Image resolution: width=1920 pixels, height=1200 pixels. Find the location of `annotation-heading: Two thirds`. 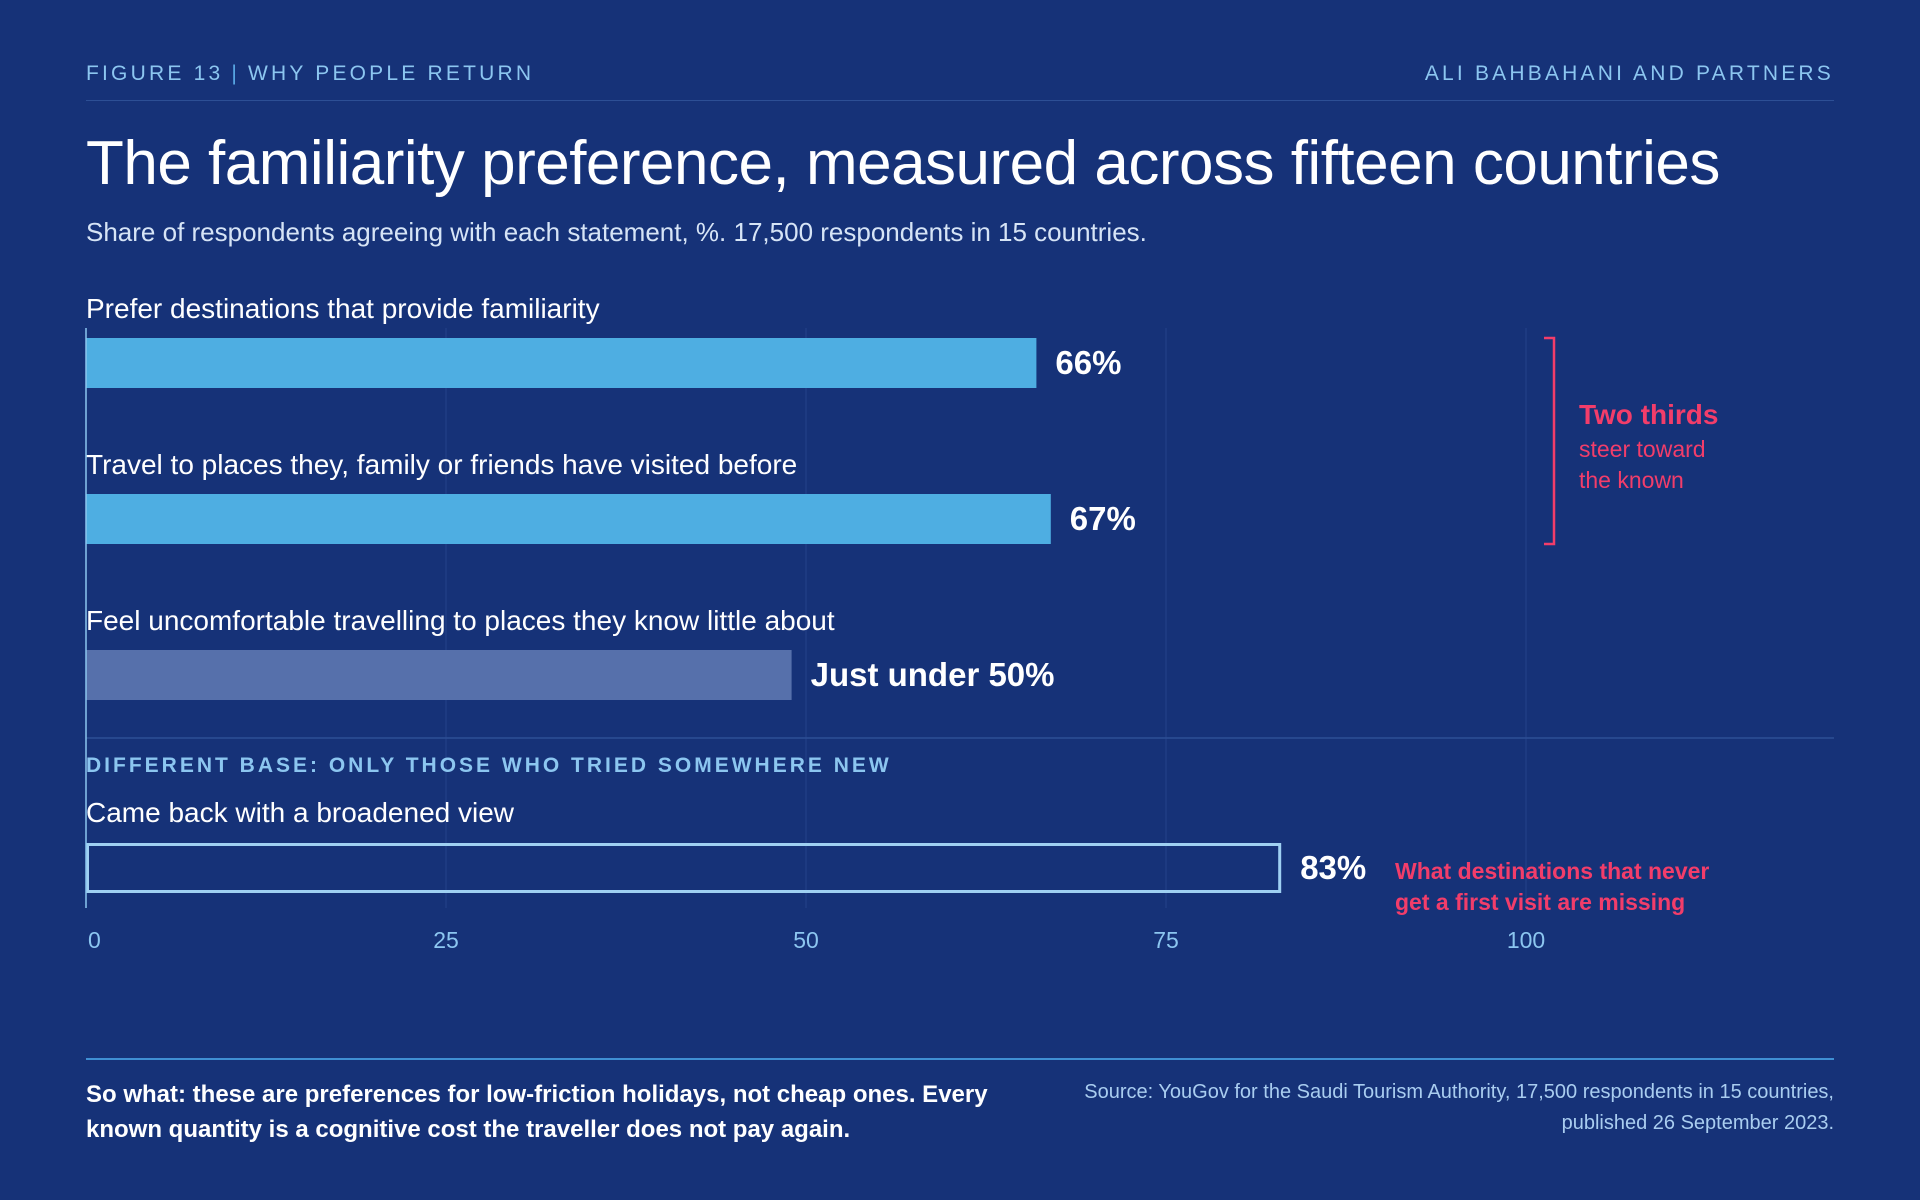

annotation-heading: Two thirds is located at coordinates (1648, 414).